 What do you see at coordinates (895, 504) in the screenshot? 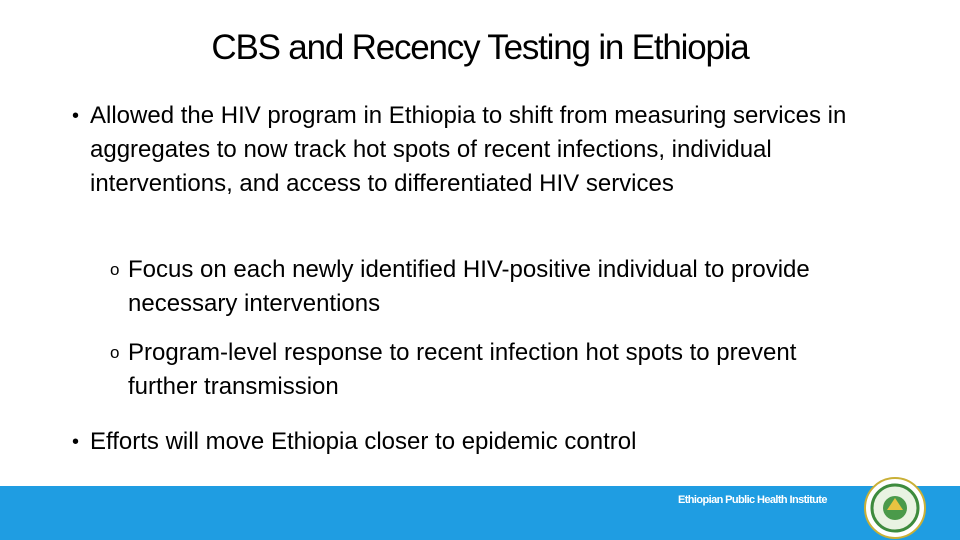
I see `logo-shape` at bounding box center [895, 504].